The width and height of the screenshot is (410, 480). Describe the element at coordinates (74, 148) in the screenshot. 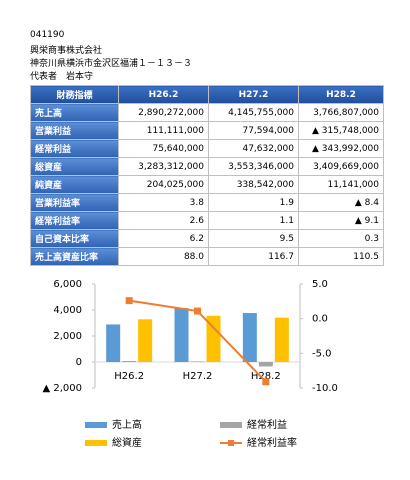

I see `table-cell: 経常利益` at that location.